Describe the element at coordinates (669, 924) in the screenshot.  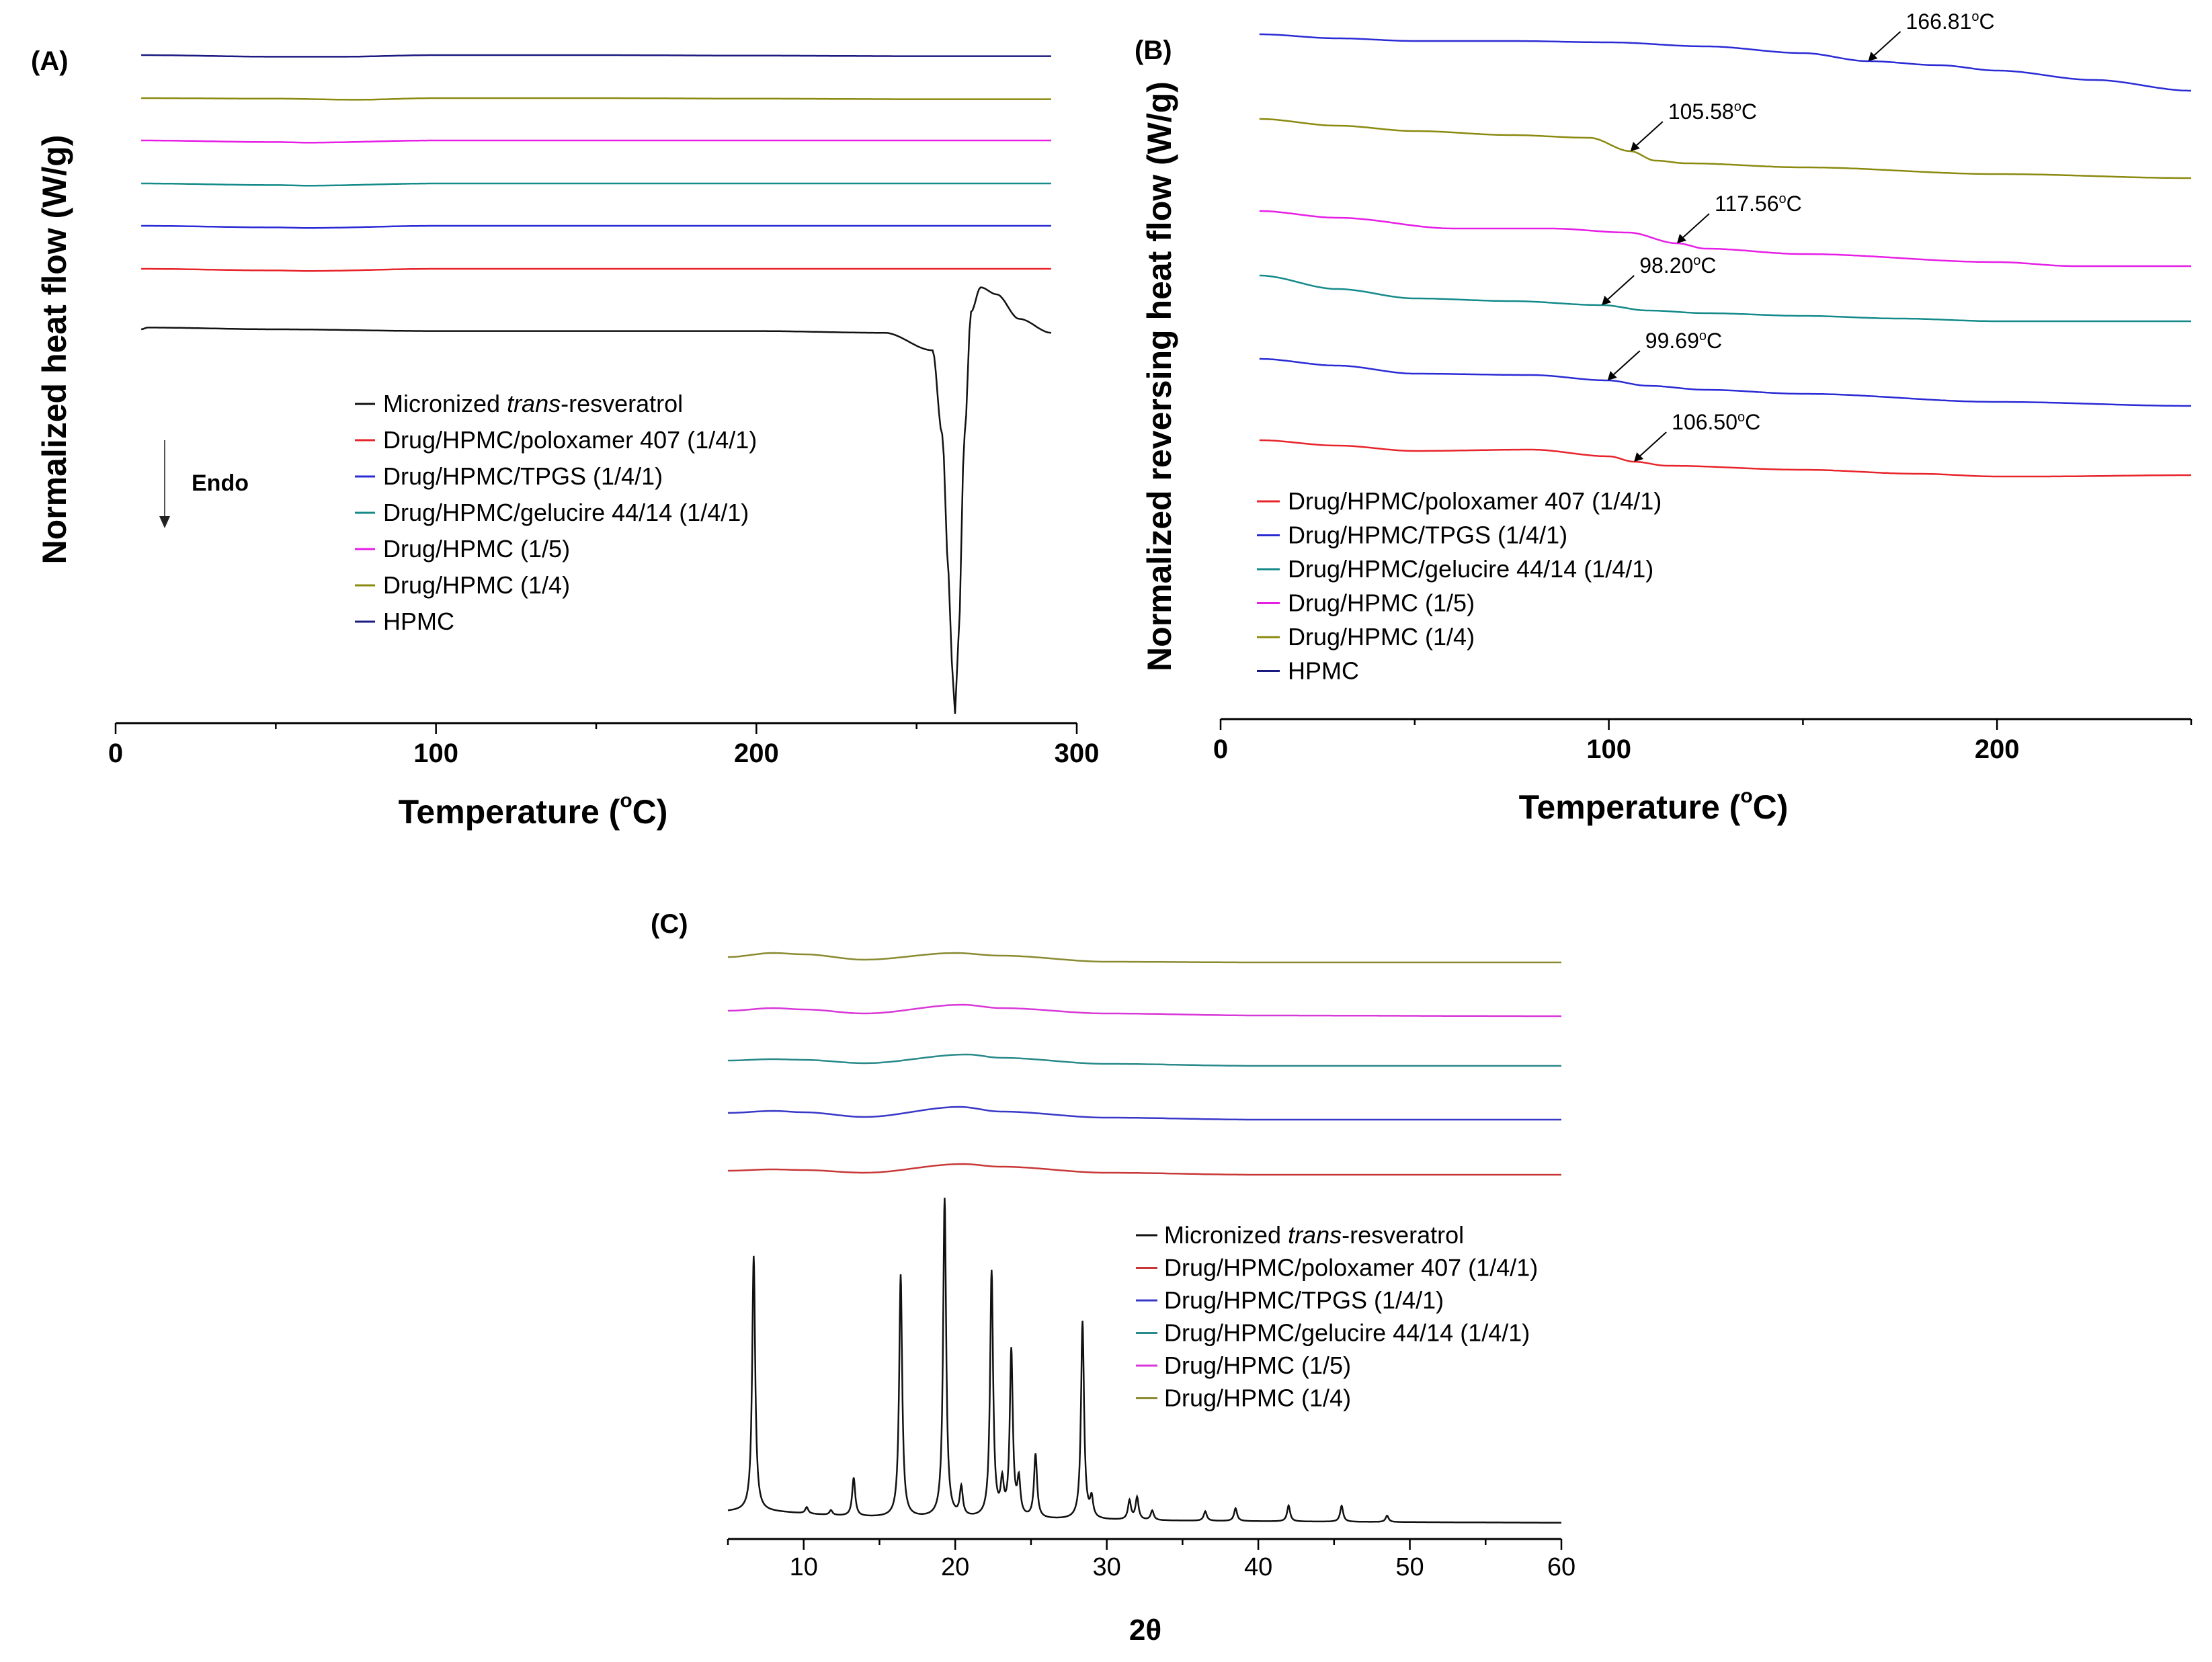
I see `panel-c-label: (C)` at that location.